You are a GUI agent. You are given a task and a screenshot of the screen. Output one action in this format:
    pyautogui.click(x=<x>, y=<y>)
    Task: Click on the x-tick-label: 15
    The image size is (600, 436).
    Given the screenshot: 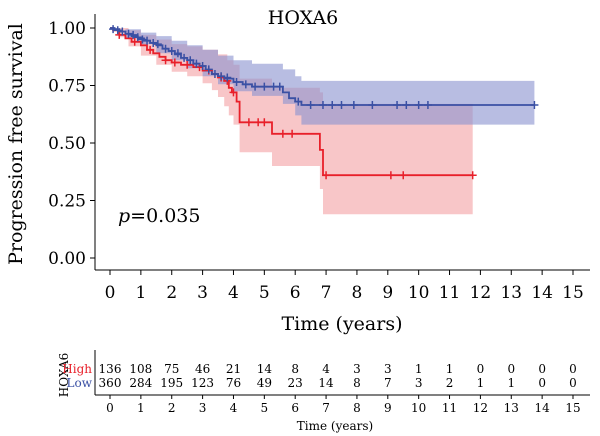 What is the action you would take?
    pyautogui.click(x=573, y=293)
    